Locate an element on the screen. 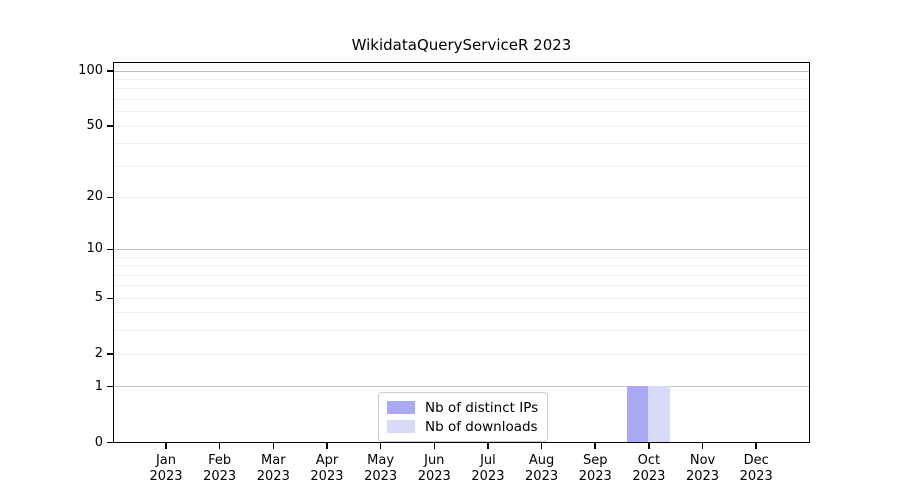 The width and height of the screenshot is (900, 500). legend: Nb of distinct IPs Nb of downloads is located at coordinates (463, 417).